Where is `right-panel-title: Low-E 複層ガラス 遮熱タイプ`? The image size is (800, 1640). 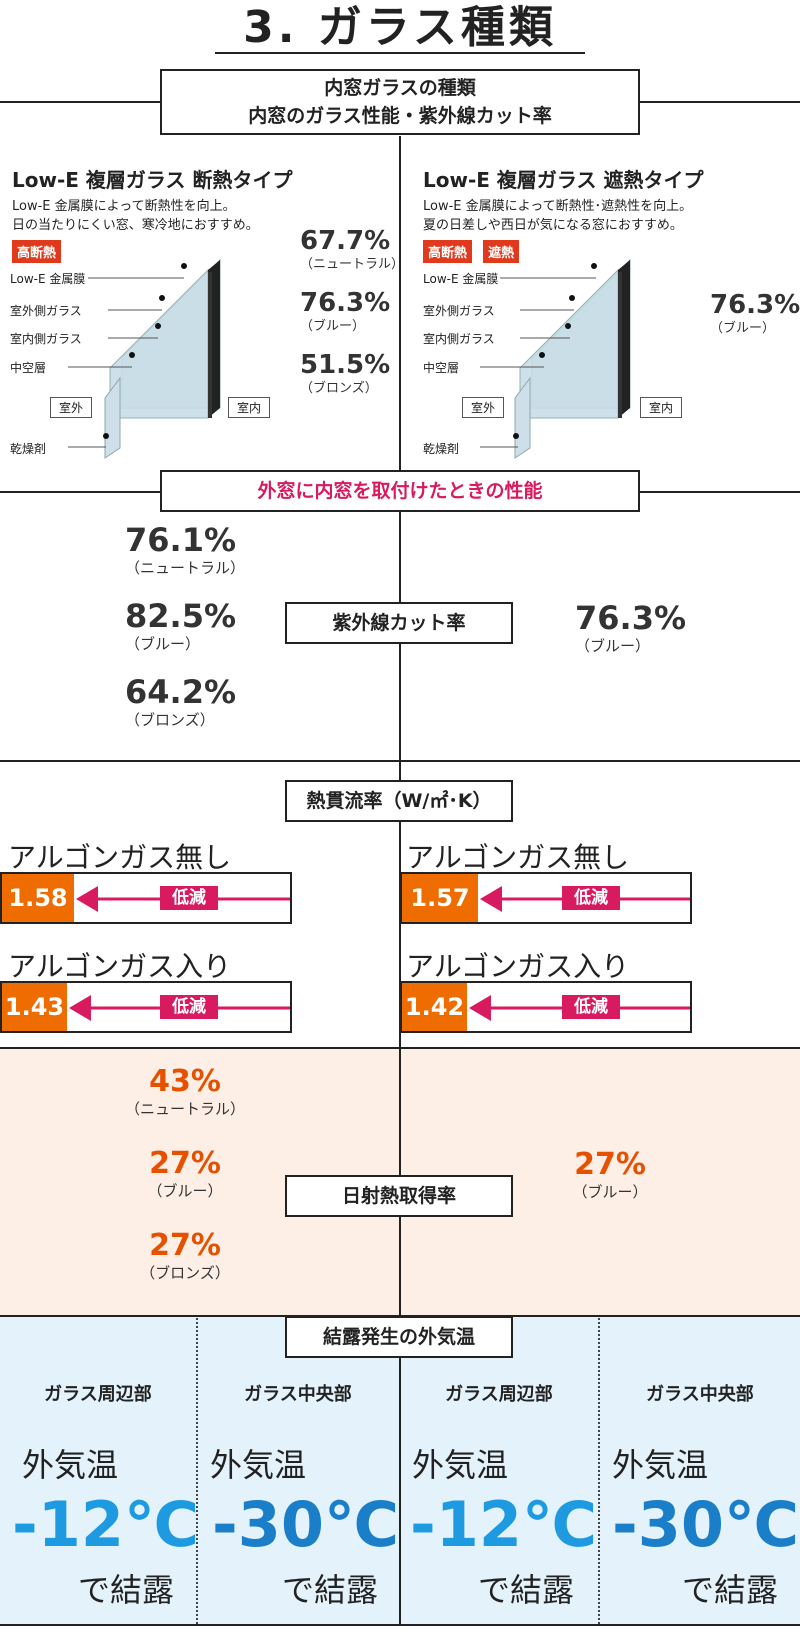 right-panel-title: Low-E 複層ガラス 遮熱タイプ is located at coordinates (563, 180).